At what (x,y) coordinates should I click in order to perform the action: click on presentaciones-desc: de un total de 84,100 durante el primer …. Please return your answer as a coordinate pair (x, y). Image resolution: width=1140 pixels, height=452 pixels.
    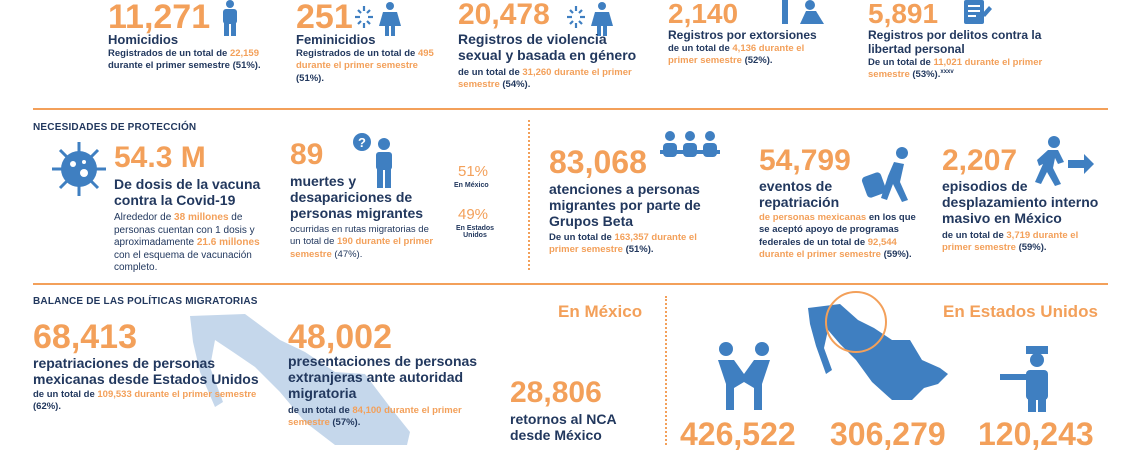
    Looking at the image, I should click on (375, 417).